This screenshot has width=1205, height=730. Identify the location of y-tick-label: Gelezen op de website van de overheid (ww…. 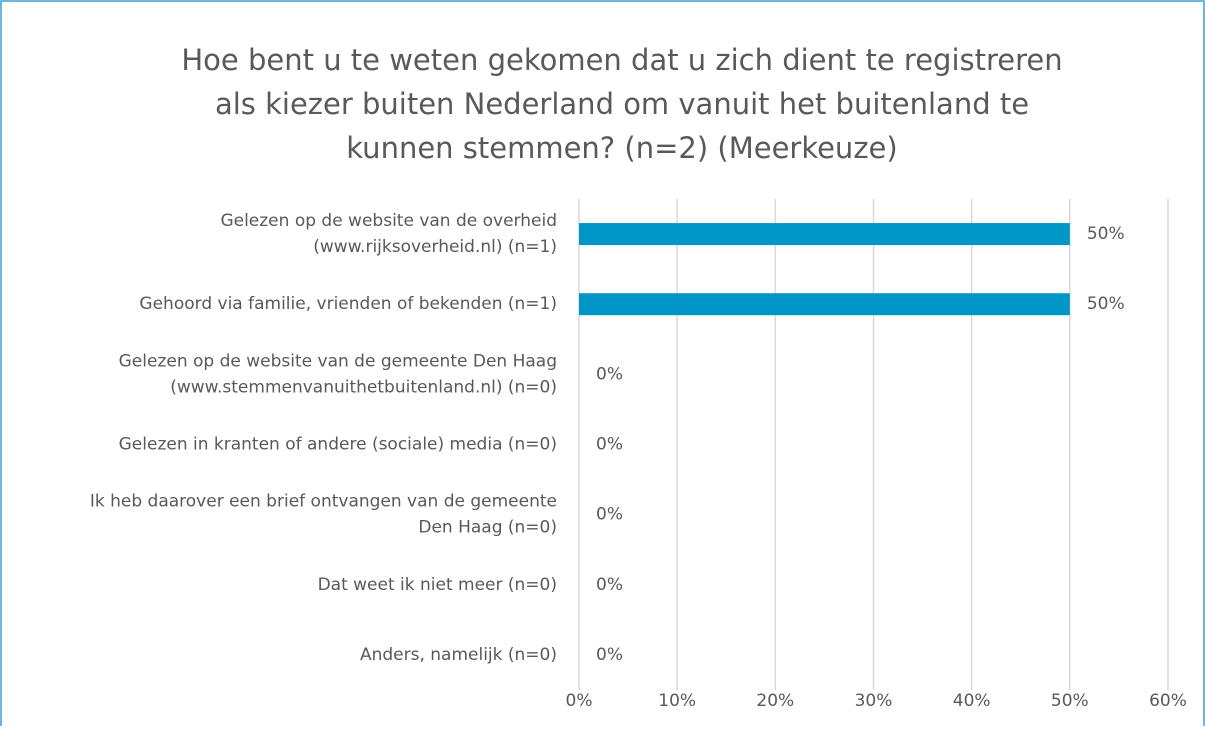
(388, 234).